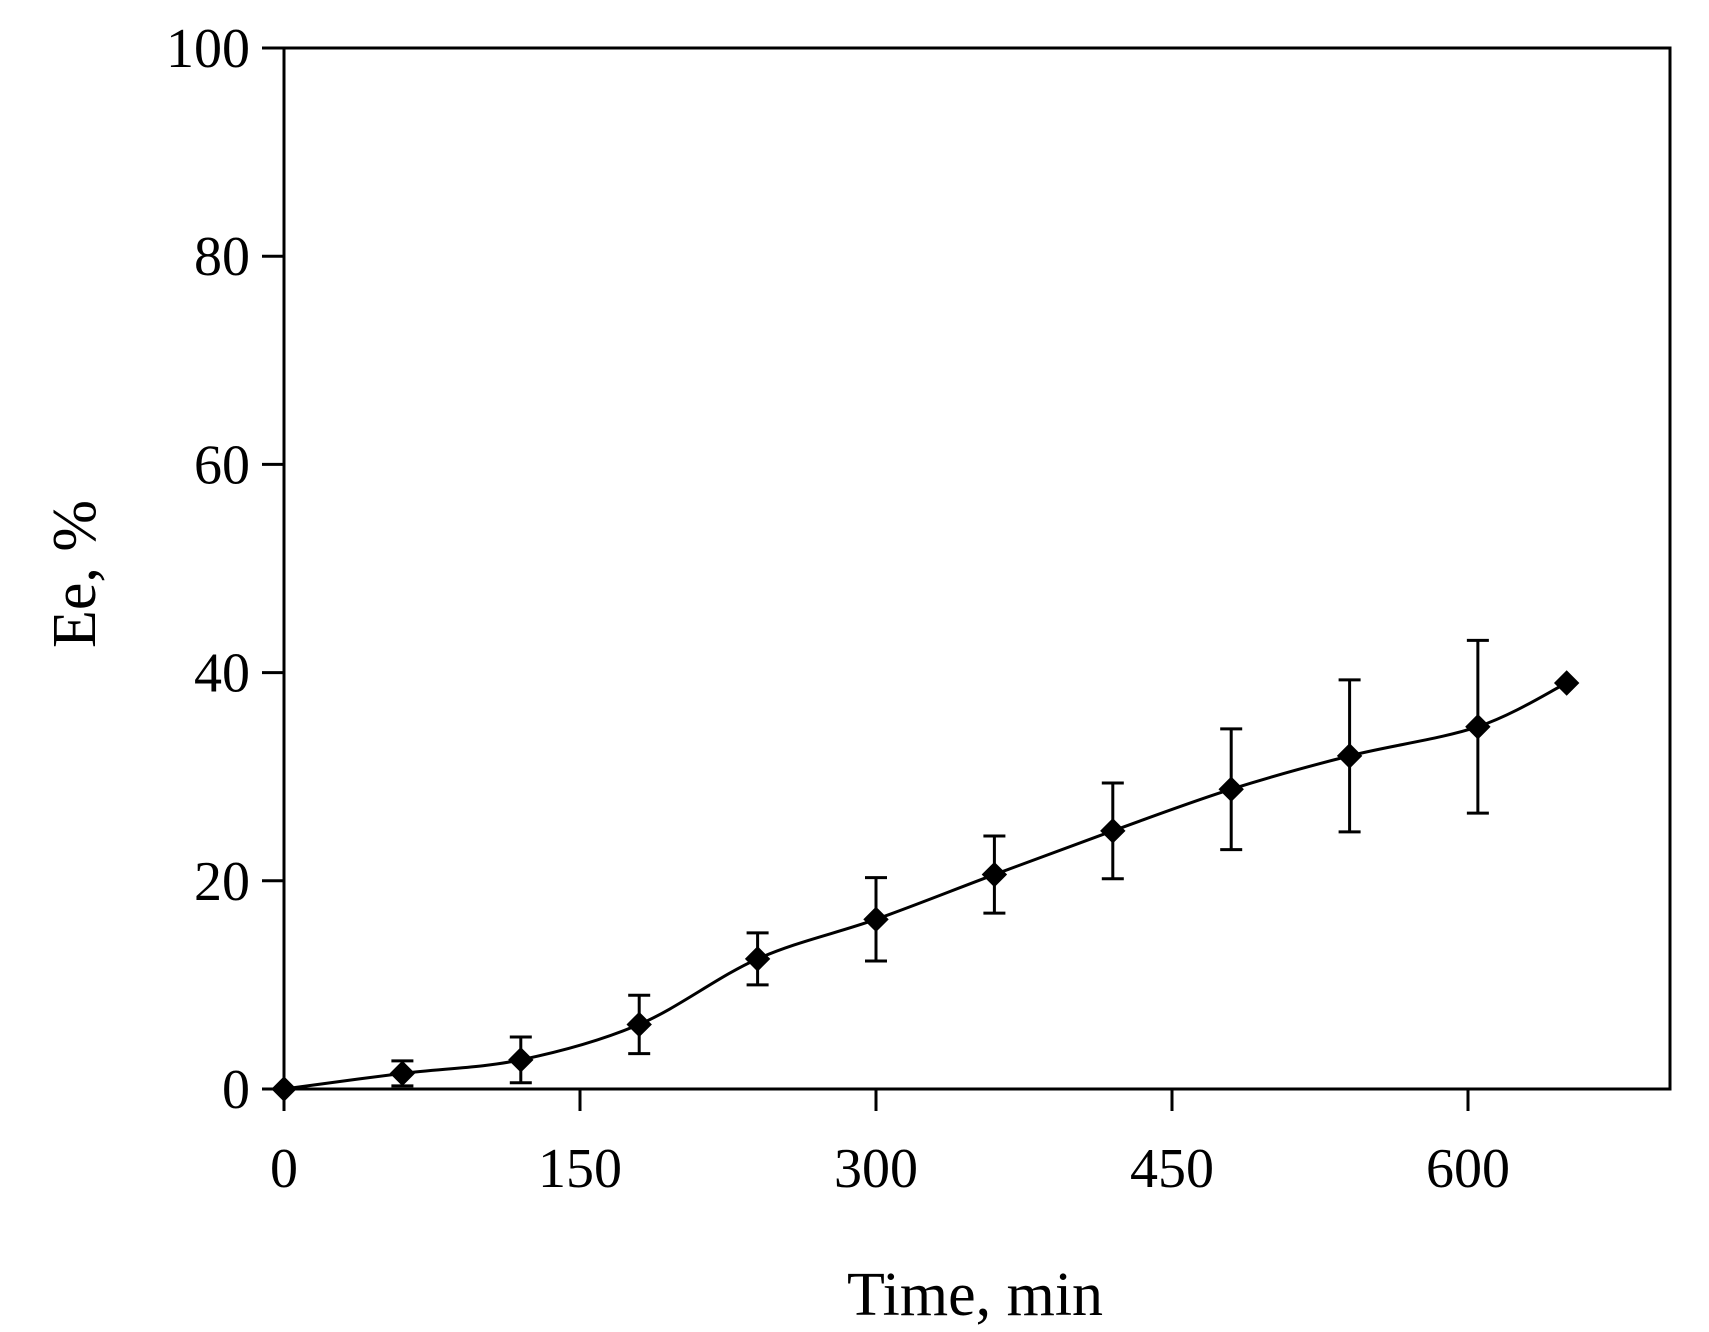  What do you see at coordinates (876, 1169) in the screenshot?
I see `x-tick-label-300: 300` at bounding box center [876, 1169].